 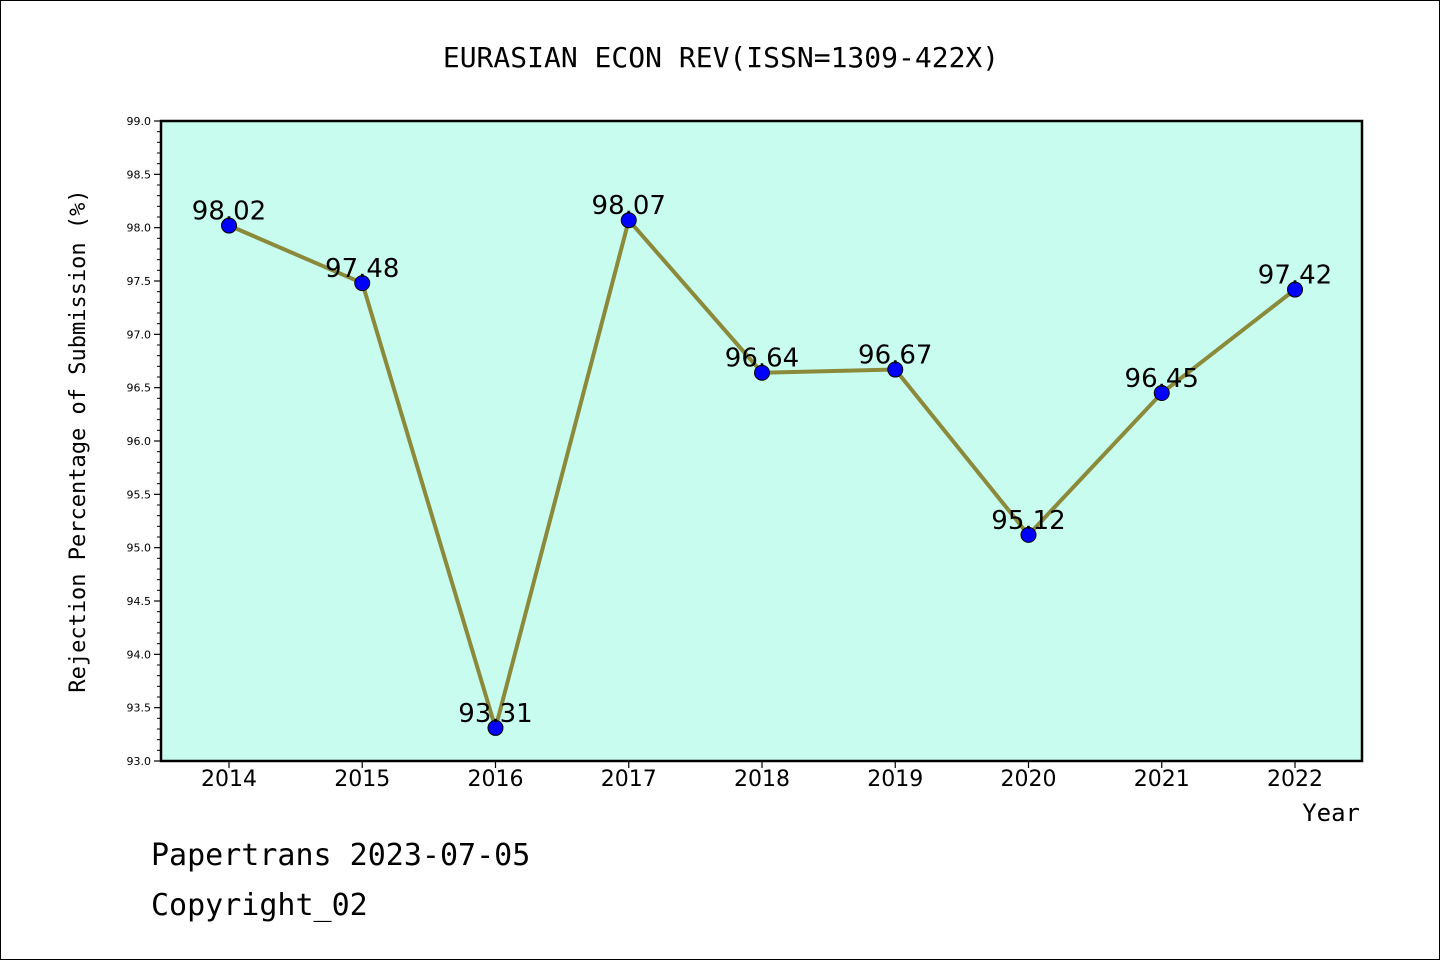 I want to click on data-label-2017: 98.07, so click(x=629, y=206).